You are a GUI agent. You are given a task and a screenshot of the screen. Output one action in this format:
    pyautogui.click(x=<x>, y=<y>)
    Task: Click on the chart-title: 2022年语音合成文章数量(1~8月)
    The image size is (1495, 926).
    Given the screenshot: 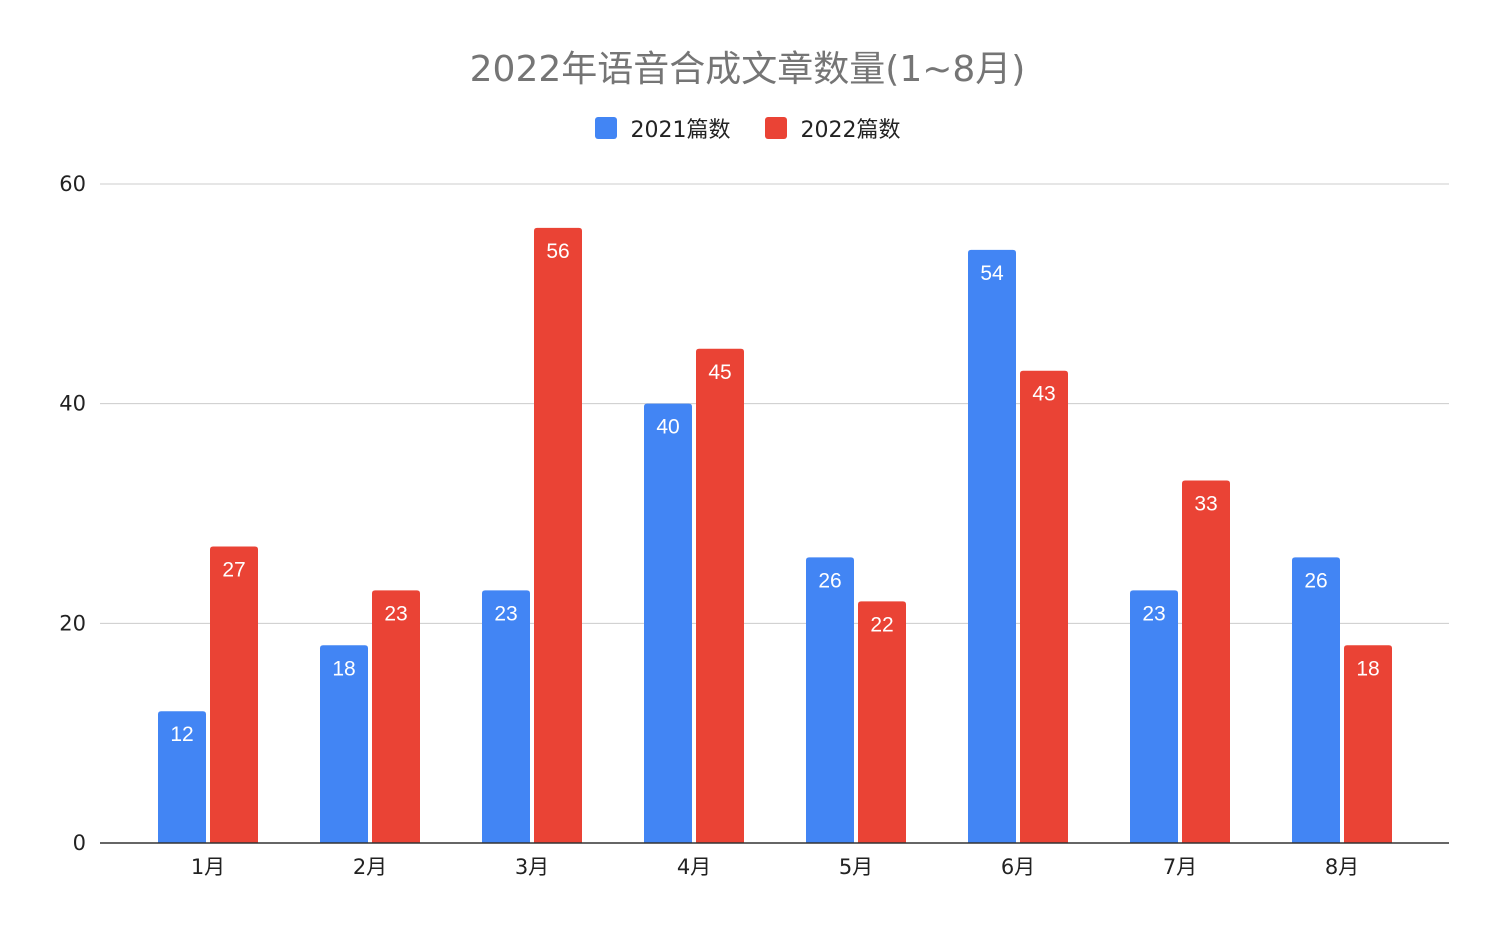 What is the action you would take?
    pyautogui.click(x=747, y=69)
    